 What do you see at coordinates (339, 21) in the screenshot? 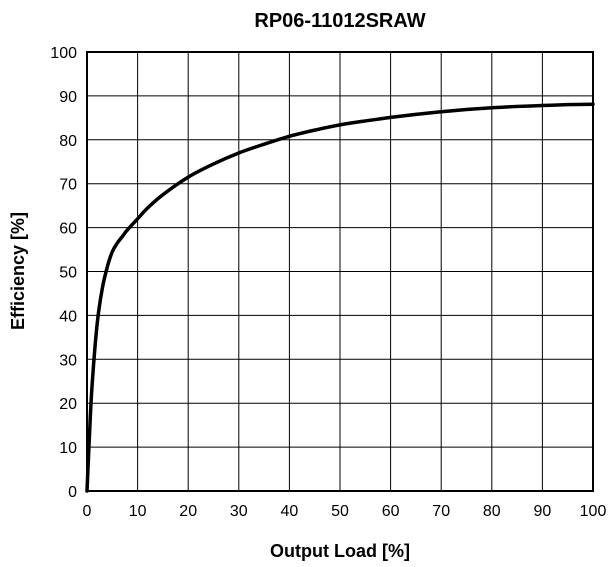
I see `chart-title: RP06-11012SRAW` at bounding box center [339, 21].